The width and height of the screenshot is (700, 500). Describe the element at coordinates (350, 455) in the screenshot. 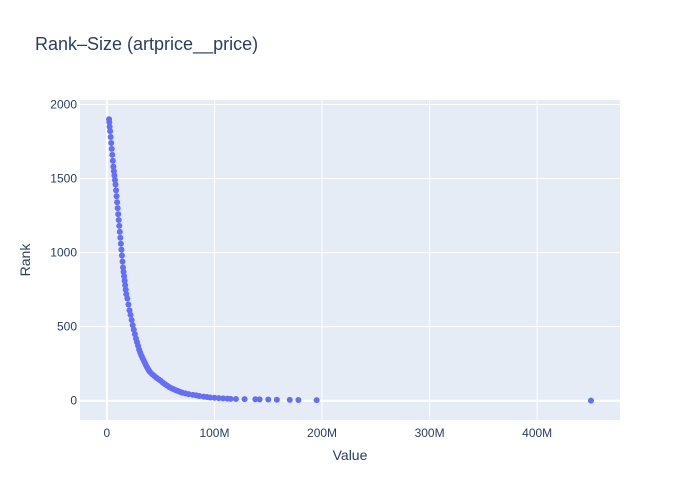

I see `x-axis-title: Value` at that location.